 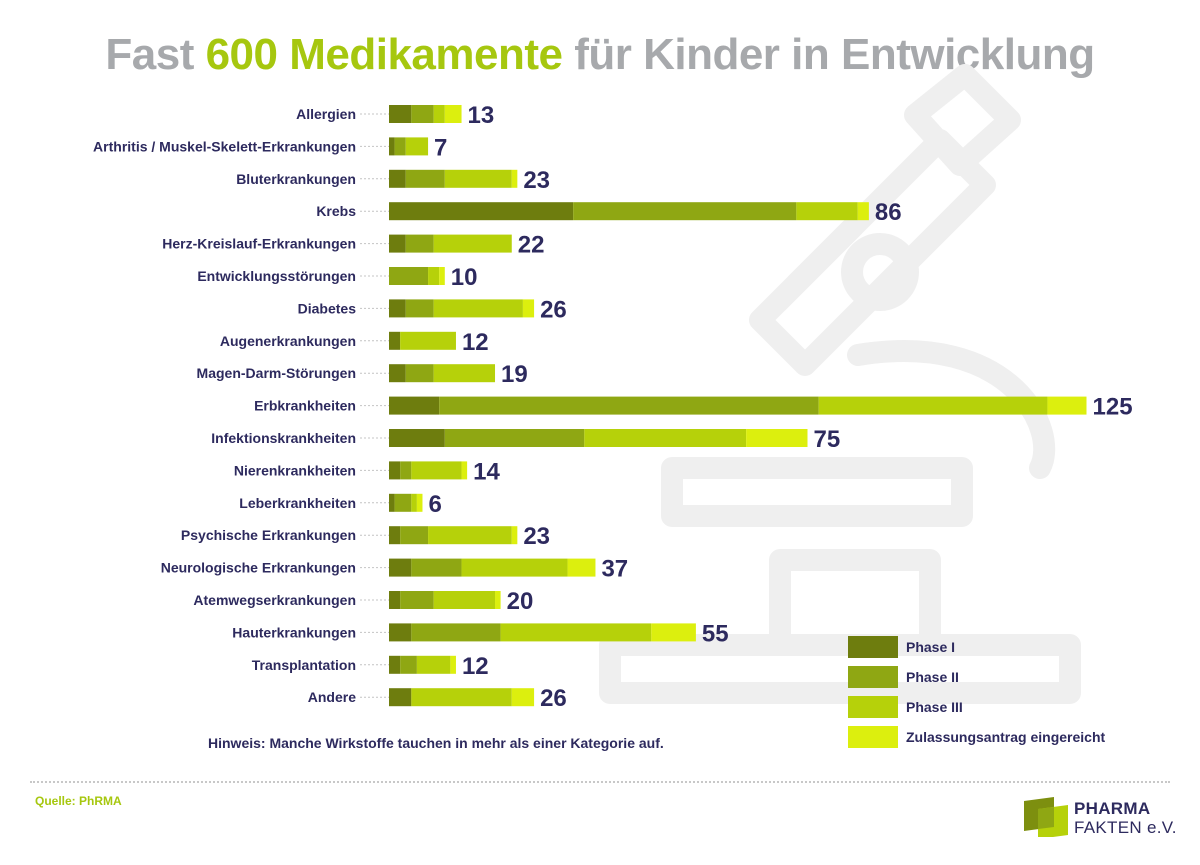 What do you see at coordinates (419, 373) in the screenshot?
I see `bar-segment-magen-darm-stoerungen-phase-ii` at bounding box center [419, 373].